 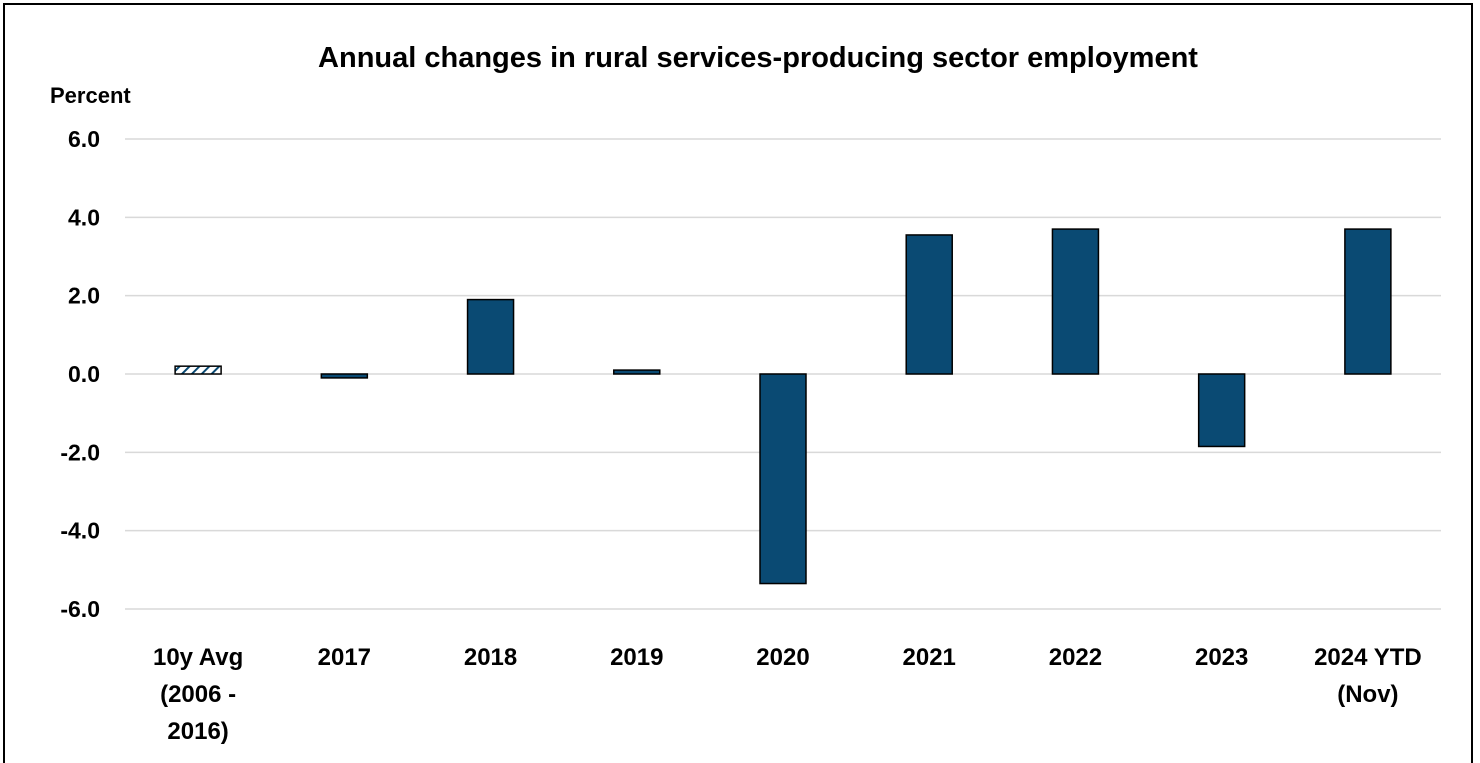 I want to click on x-category-label: 2018, so click(x=490, y=657).